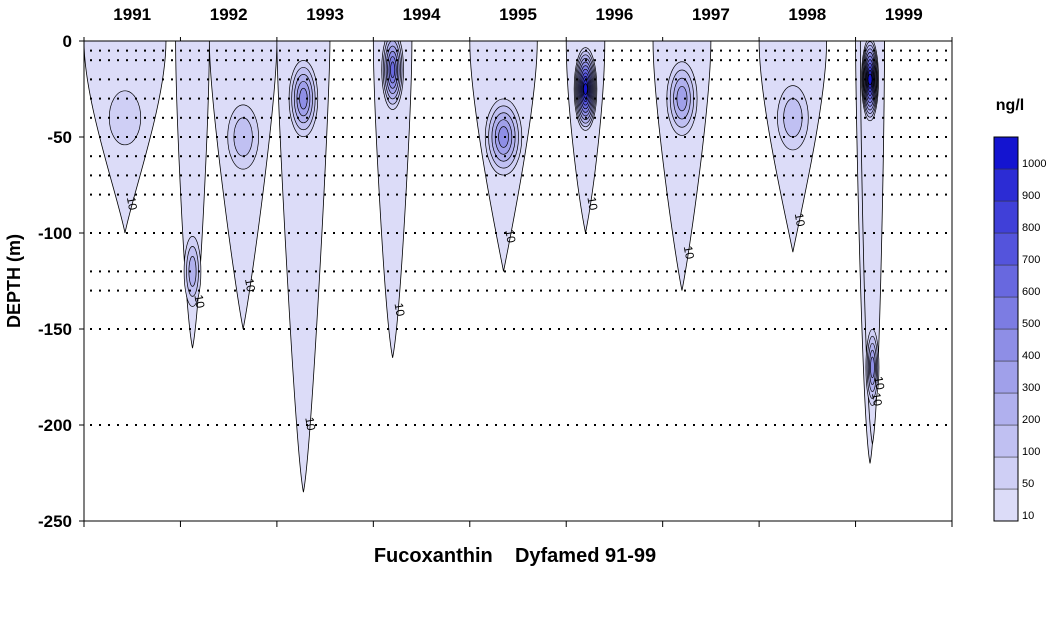 Image resolution: width=1052 pixels, height=618 pixels. I want to click on colorbar-swatch, so click(1006, 409).